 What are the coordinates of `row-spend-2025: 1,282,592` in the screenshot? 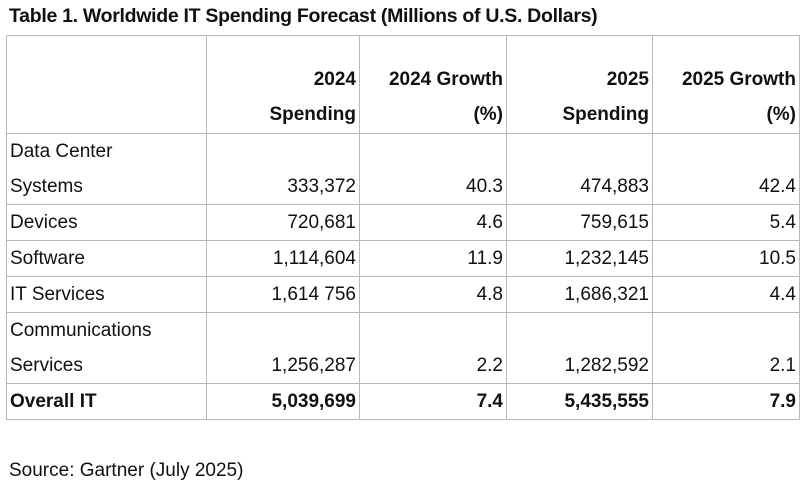 It's located at (579, 348).